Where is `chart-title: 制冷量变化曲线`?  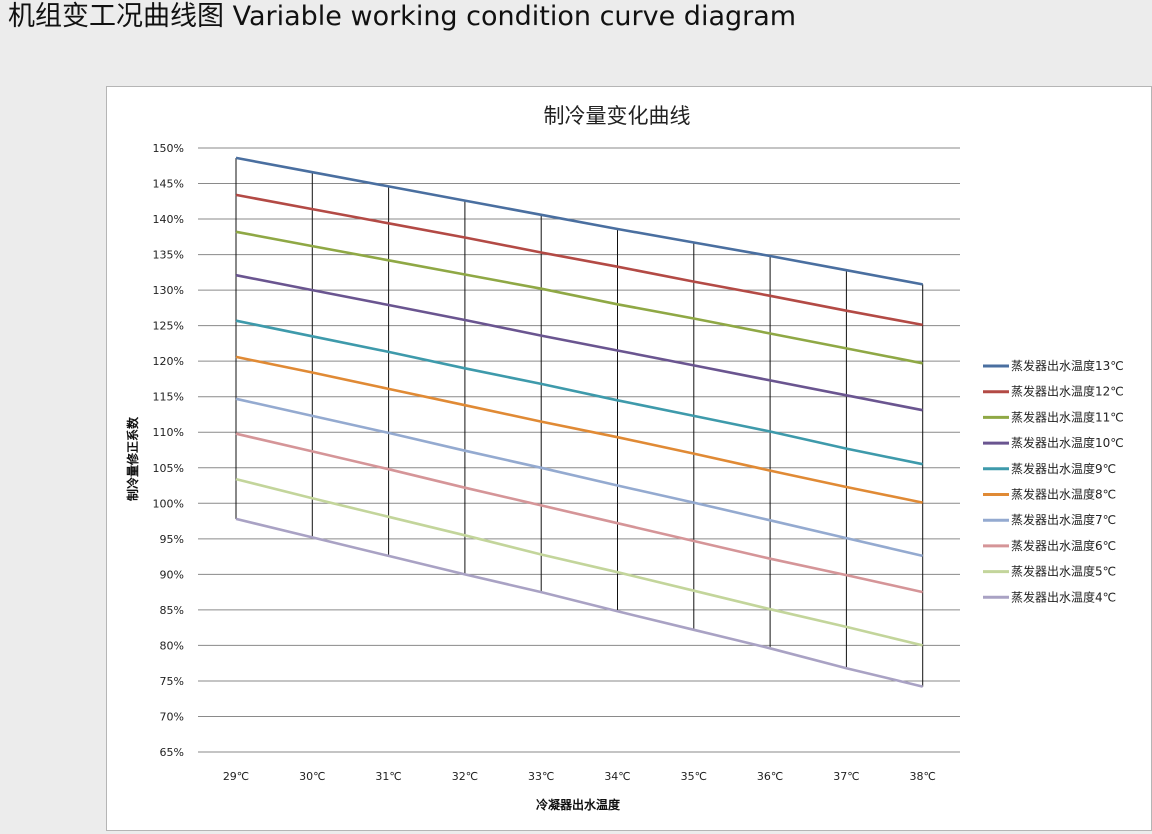
chart-title: 制冷量变化曲线 is located at coordinates (617, 116).